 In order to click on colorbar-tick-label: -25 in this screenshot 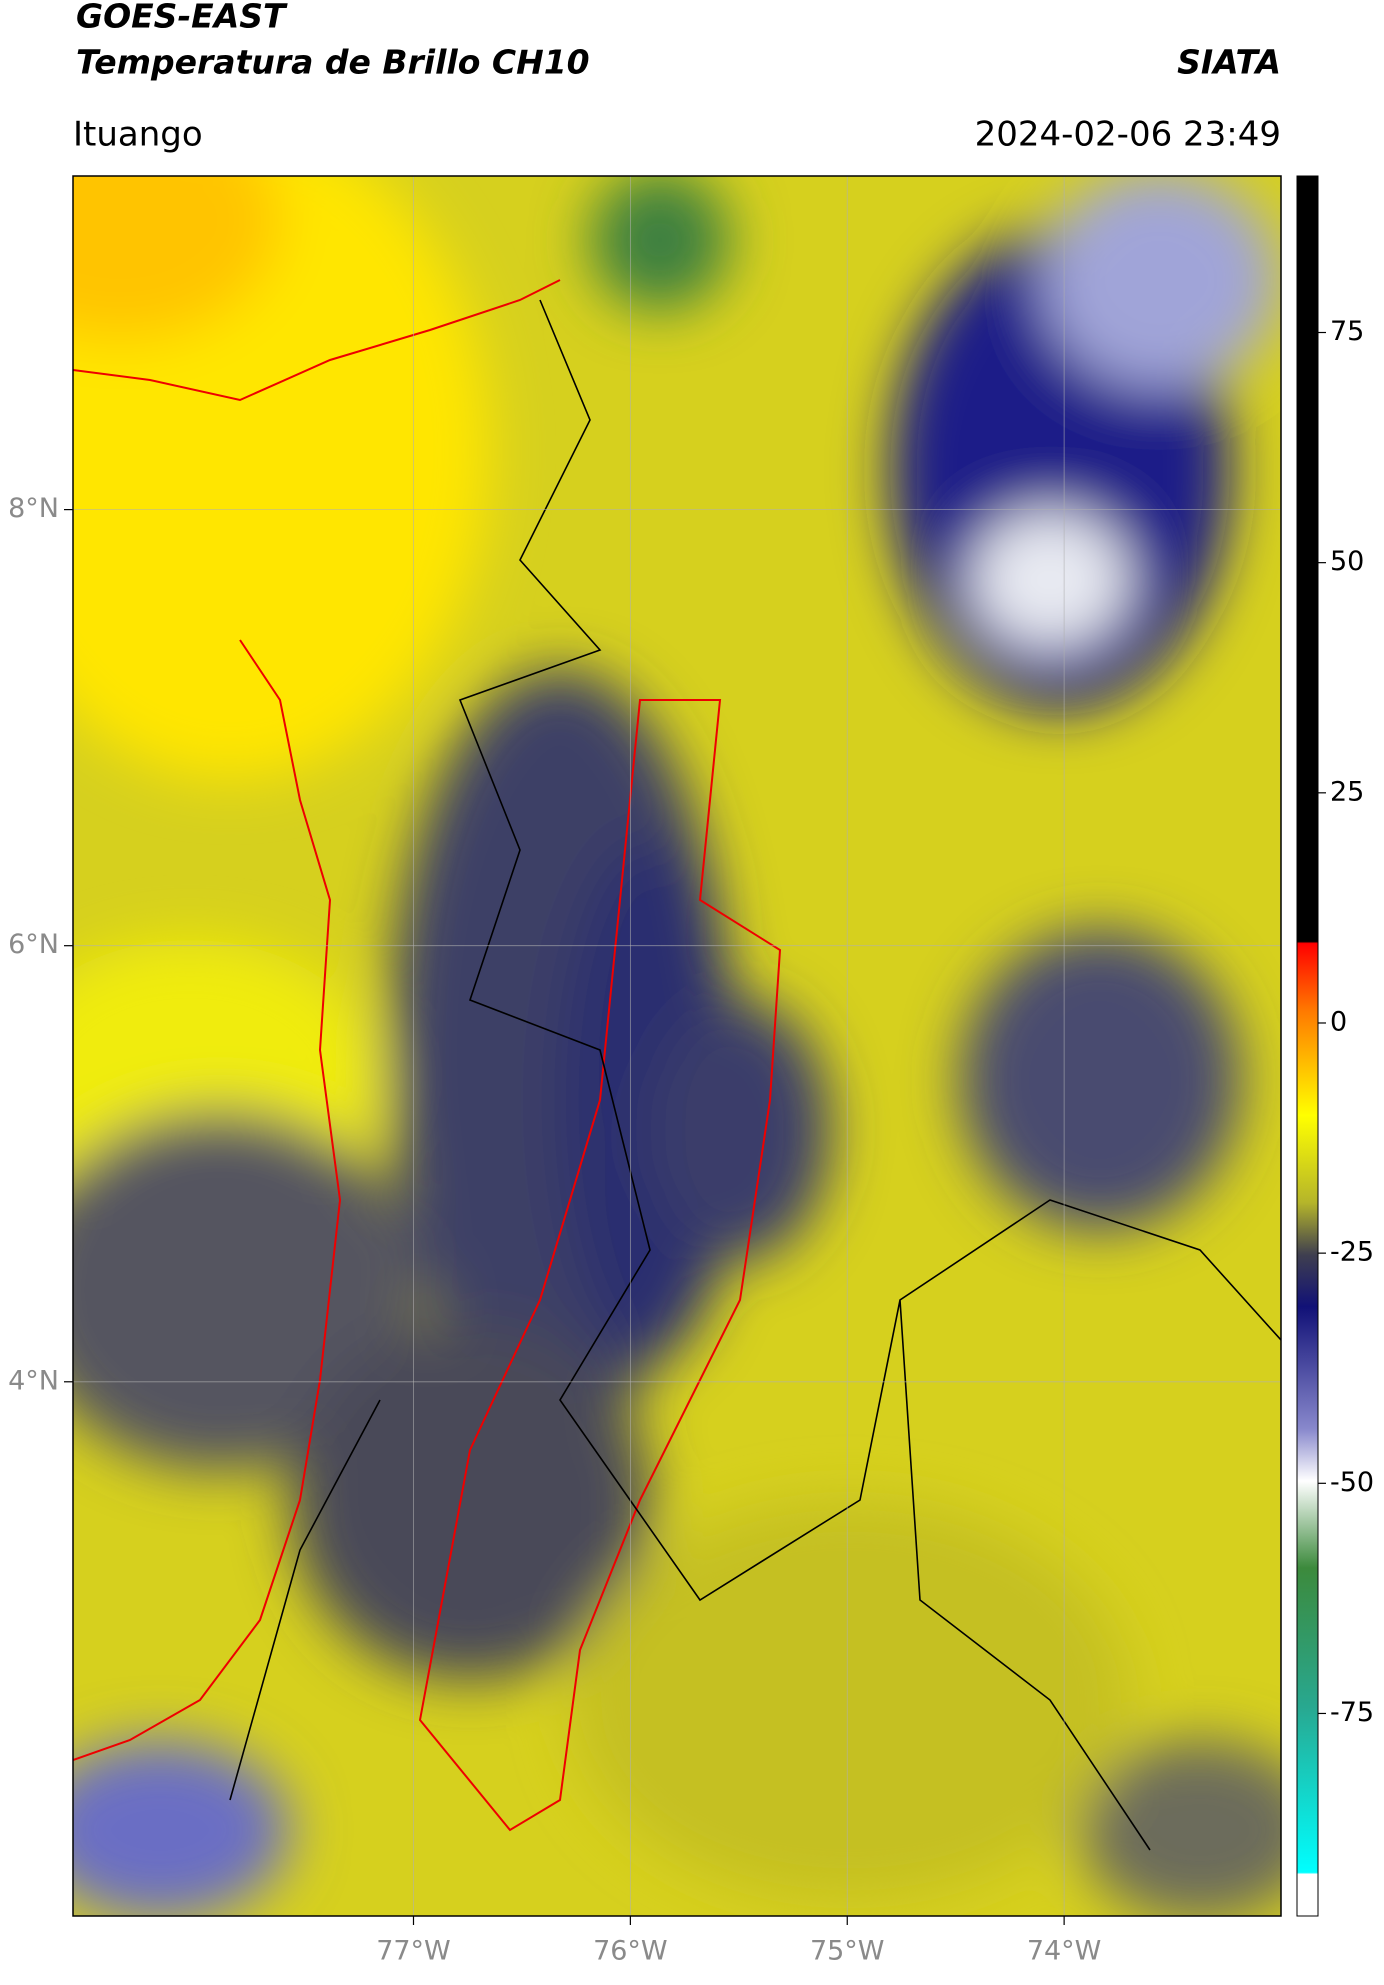, I will do `click(1352, 1252)`.